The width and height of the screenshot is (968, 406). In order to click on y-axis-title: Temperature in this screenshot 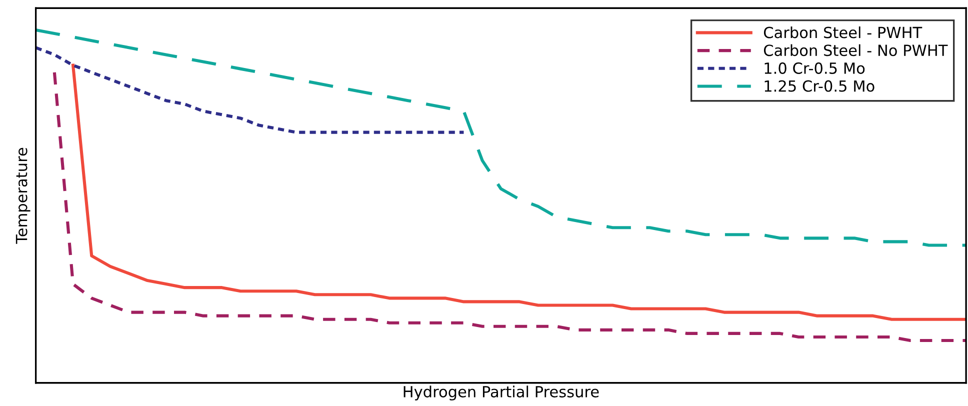, I will do `click(23, 196)`.